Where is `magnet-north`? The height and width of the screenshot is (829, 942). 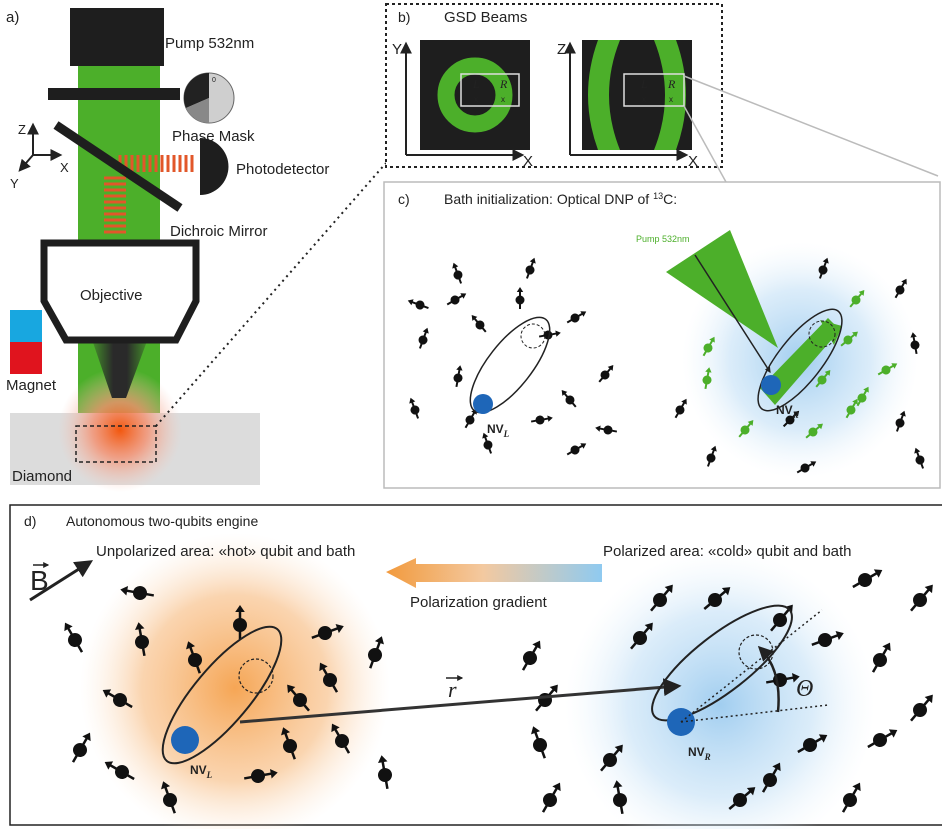
magnet-north is located at coordinates (26, 326).